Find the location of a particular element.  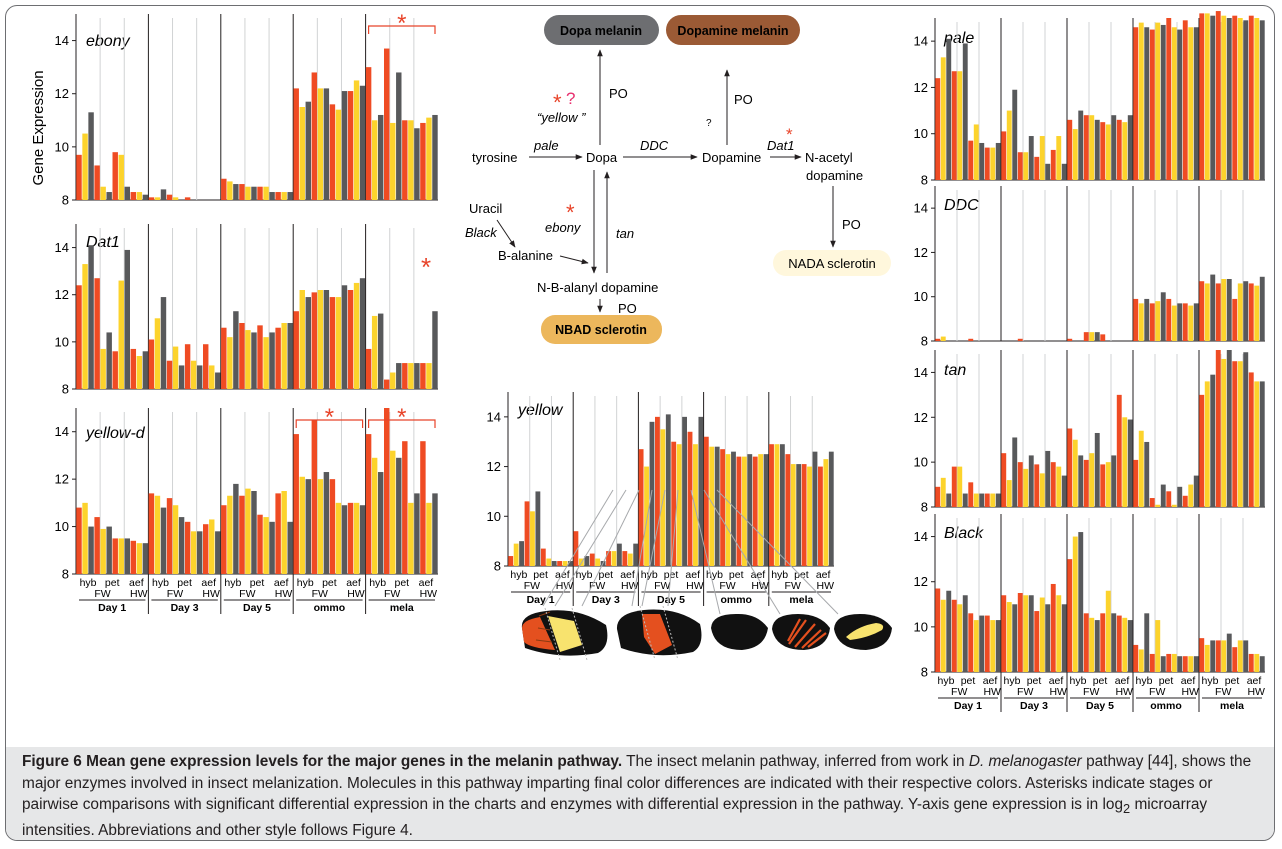

pet-wing is located at coordinates (659, 633).